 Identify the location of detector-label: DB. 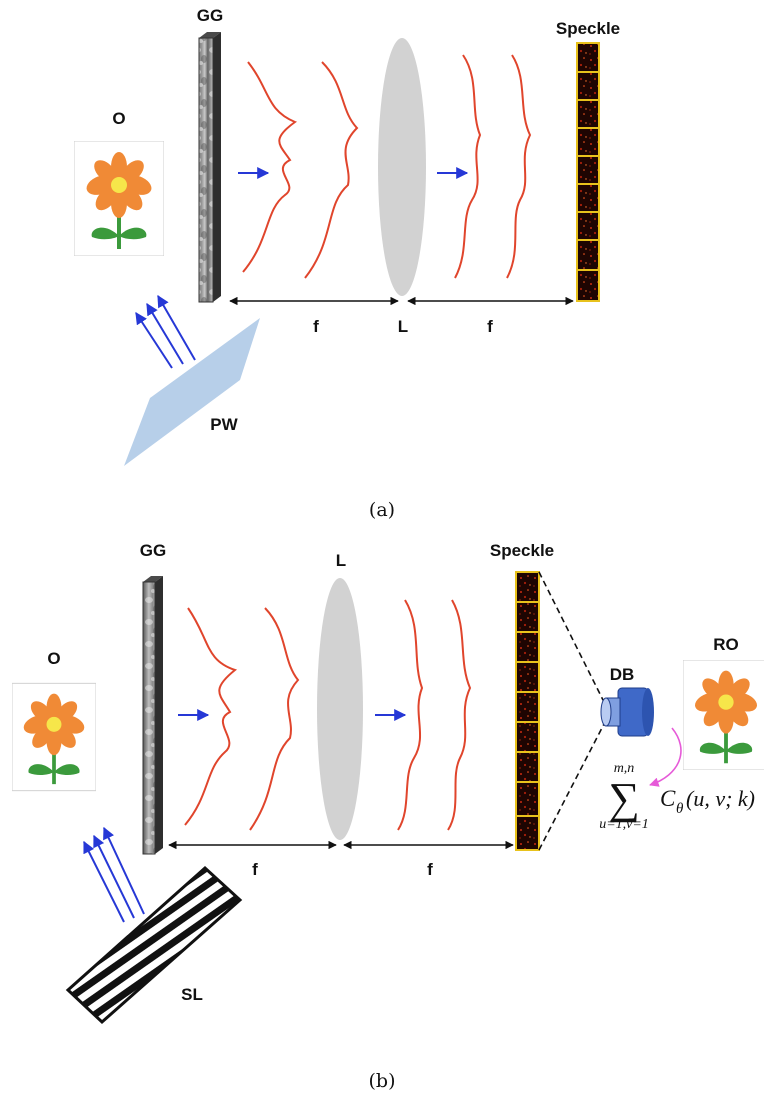
(622, 674).